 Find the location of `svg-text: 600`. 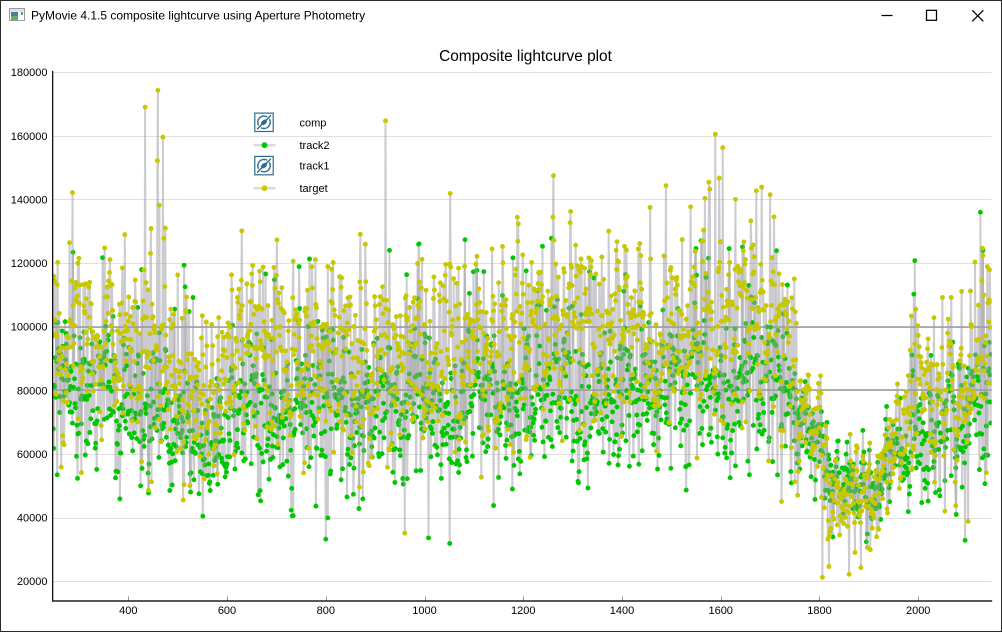

svg-text: 600 is located at coordinates (227, 611).